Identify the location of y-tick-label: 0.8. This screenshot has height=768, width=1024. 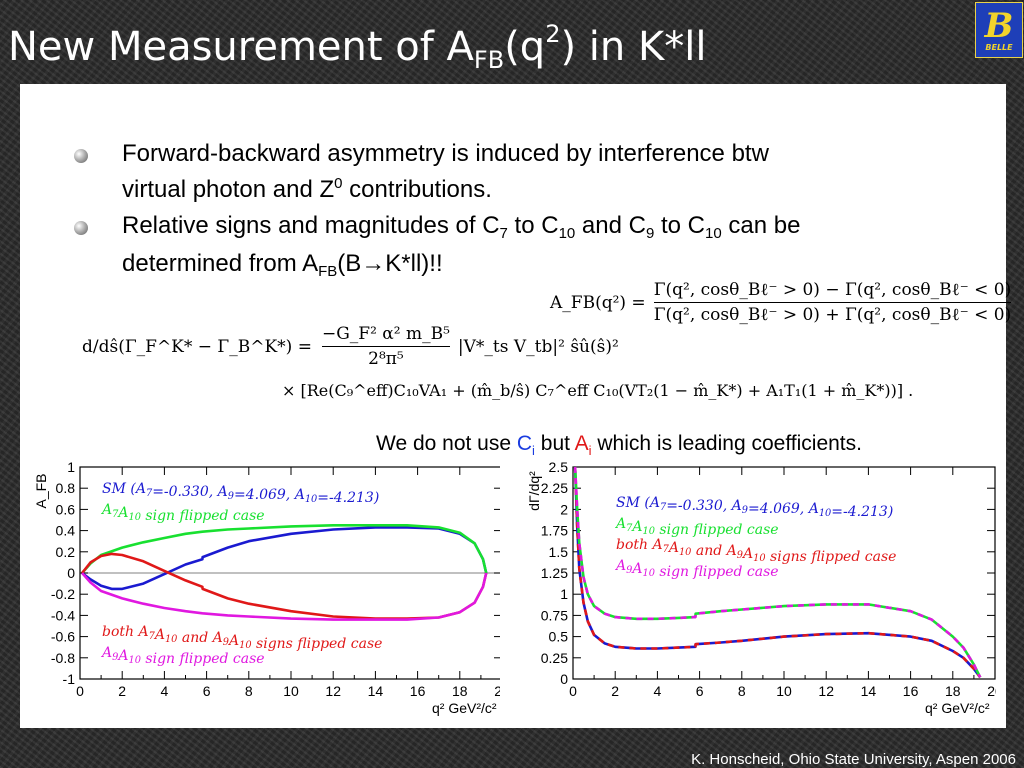
(66, 488).